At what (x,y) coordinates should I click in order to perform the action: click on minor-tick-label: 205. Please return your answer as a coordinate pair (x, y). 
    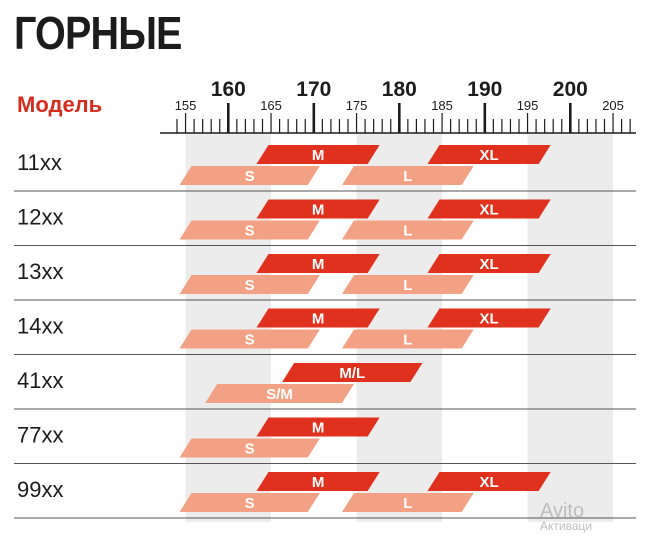
    Looking at the image, I should click on (613, 105).